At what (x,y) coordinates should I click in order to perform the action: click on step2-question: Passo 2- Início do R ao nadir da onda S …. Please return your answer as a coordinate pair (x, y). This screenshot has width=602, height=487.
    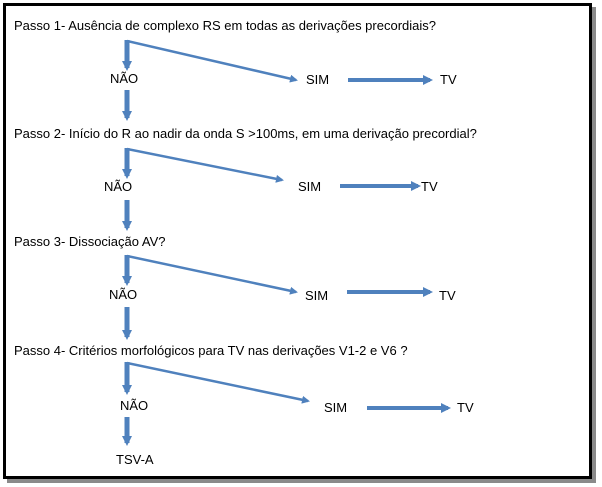
    Looking at the image, I should click on (245, 133).